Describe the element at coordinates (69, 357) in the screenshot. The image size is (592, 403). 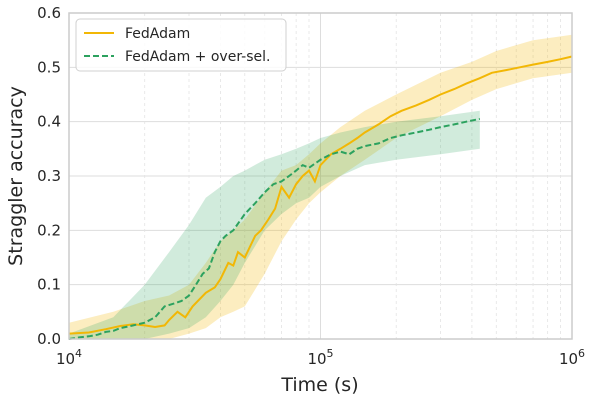
I see `x-tick-label: 10⁴` at that location.